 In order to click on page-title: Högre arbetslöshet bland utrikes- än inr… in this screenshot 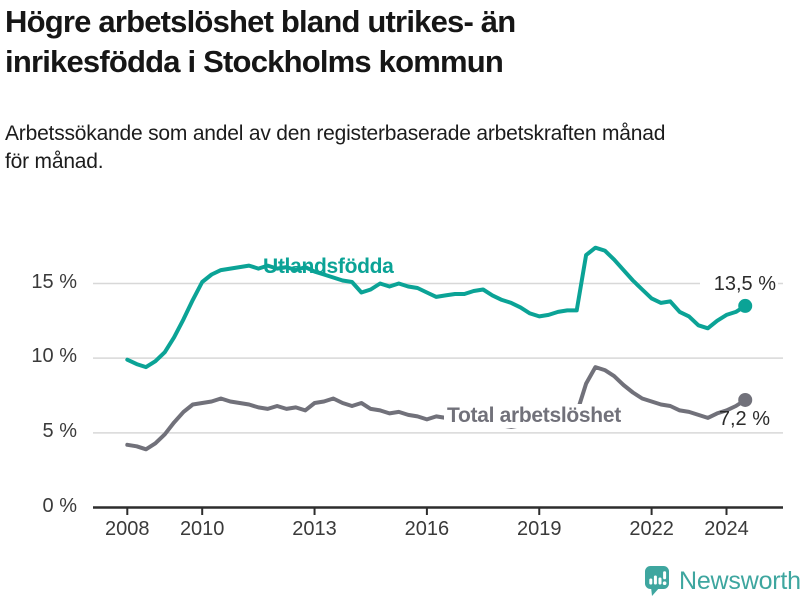, I will do `click(400, 42)`.